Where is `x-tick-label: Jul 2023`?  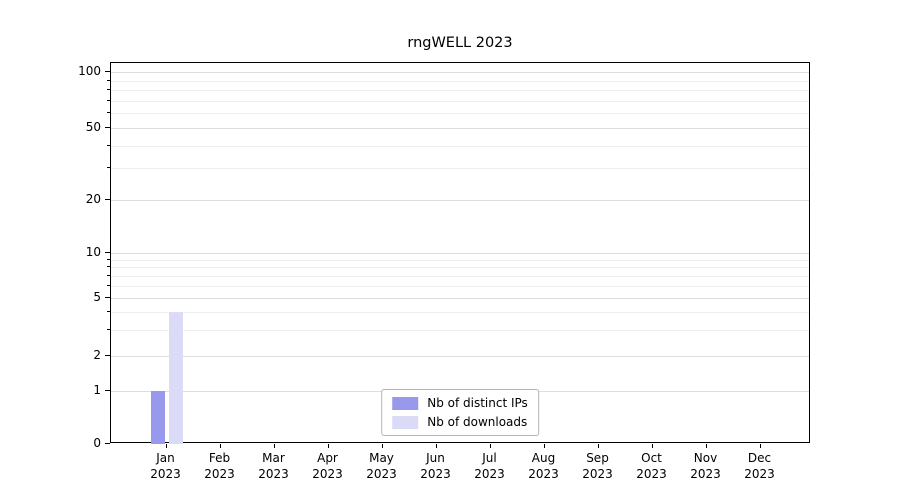
x-tick-label: Jul 2023 is located at coordinates (490, 467).